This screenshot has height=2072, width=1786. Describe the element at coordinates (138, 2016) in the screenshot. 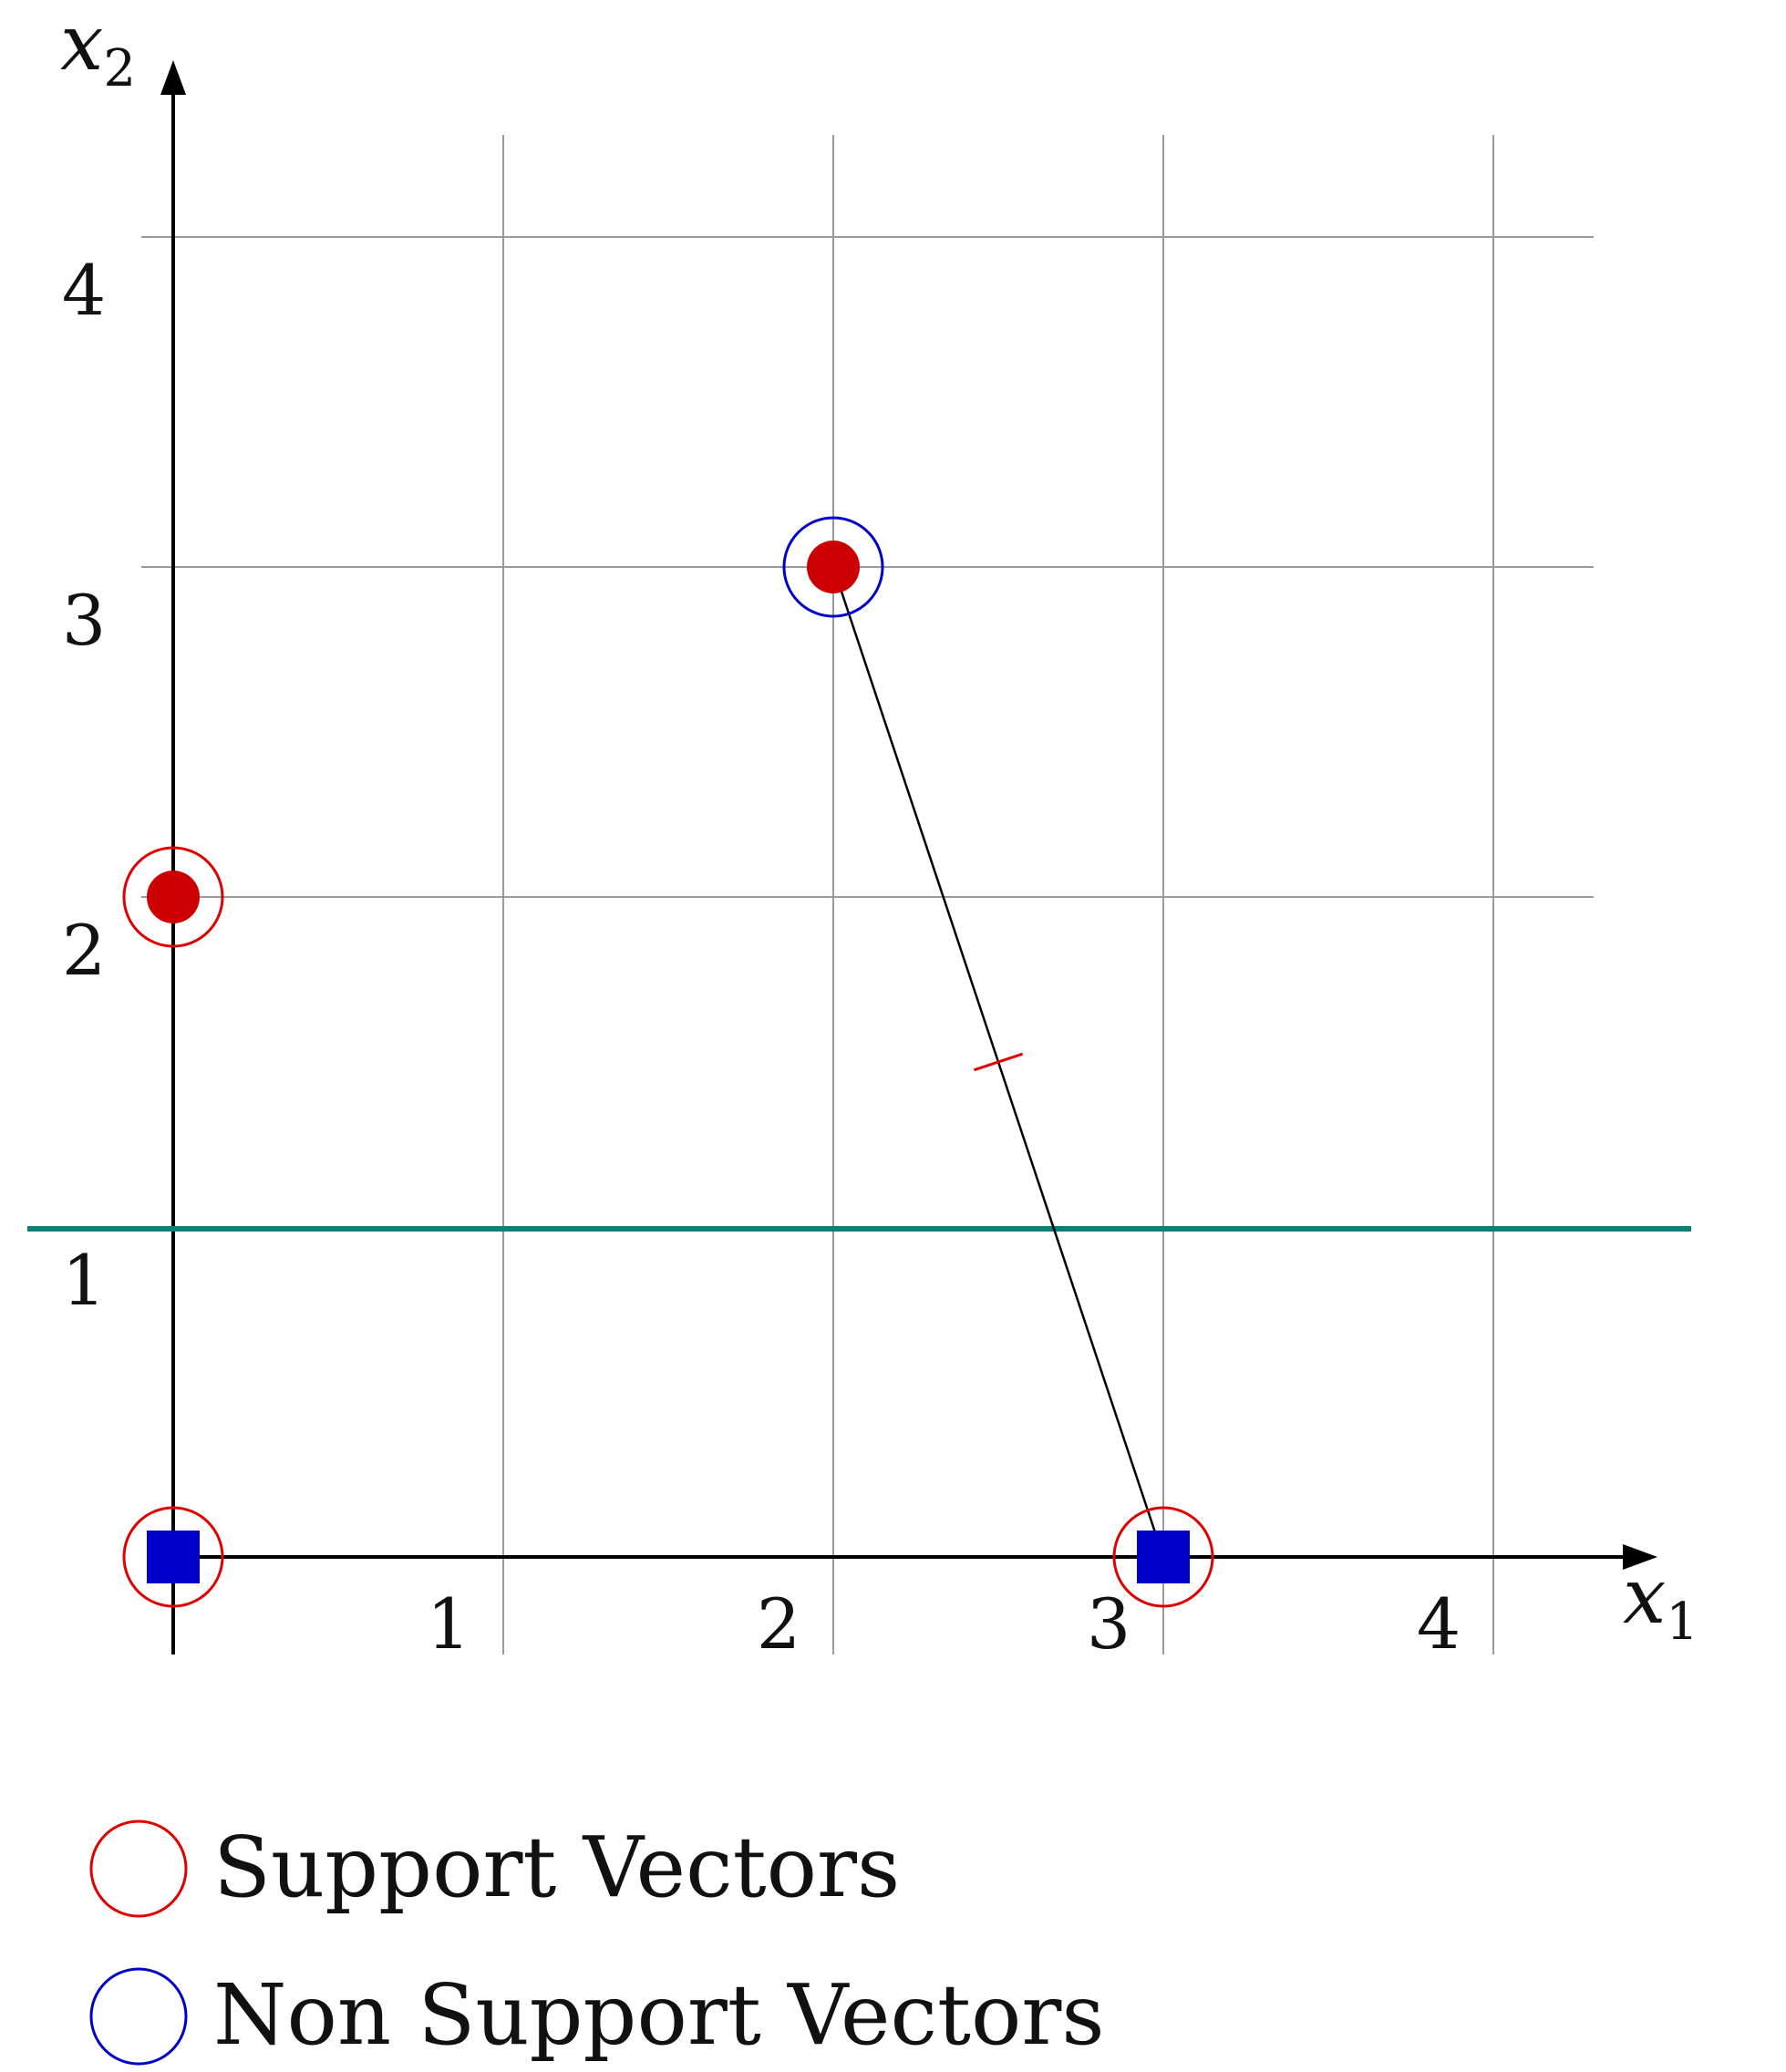

I see `legend-non-support-ring` at that location.